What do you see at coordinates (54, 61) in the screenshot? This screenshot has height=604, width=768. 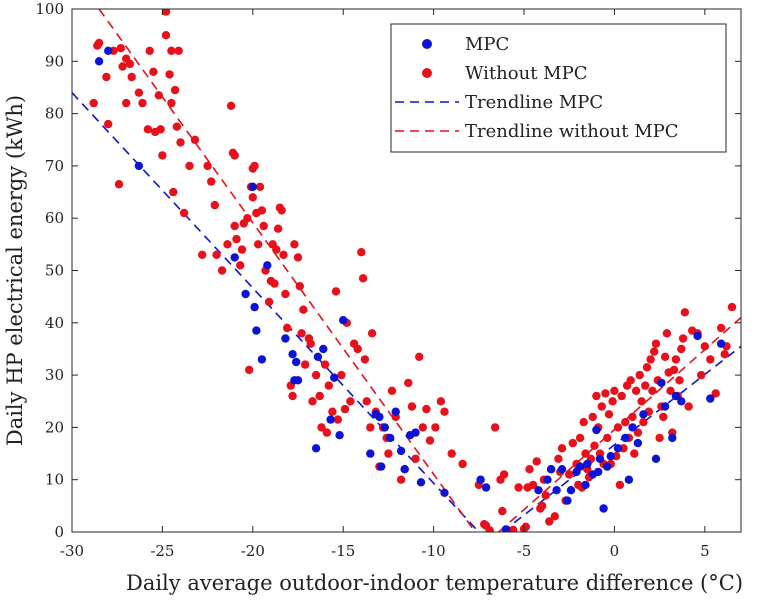 I see `y-tick-label: 90` at bounding box center [54, 61].